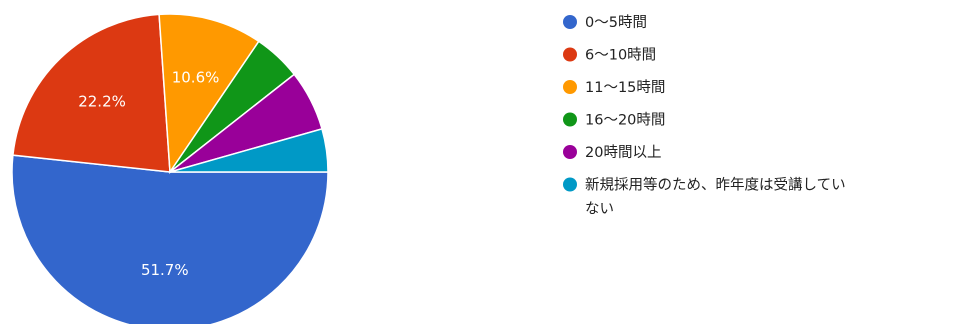 Image resolution: width=972 pixels, height=324 pixels. What do you see at coordinates (102, 101) in the screenshot?
I see `pie-data-label-2: 22.2%` at bounding box center [102, 101].